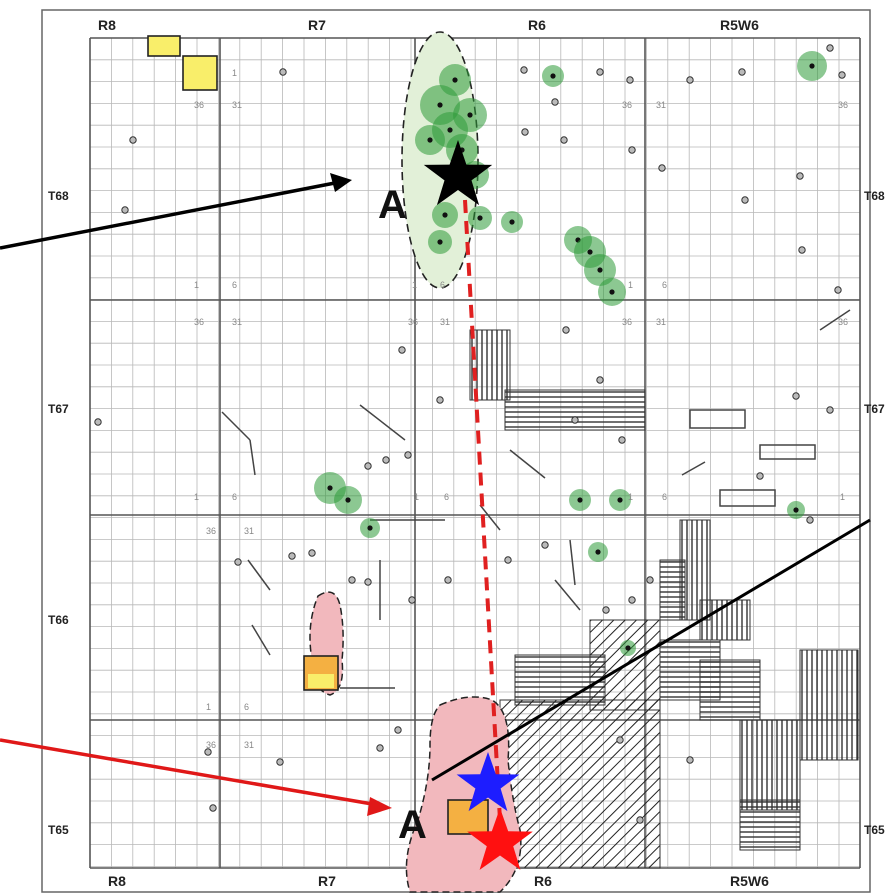  What do you see at coordinates (58, 409) in the screenshot?
I see `township-label: T67` at bounding box center [58, 409].